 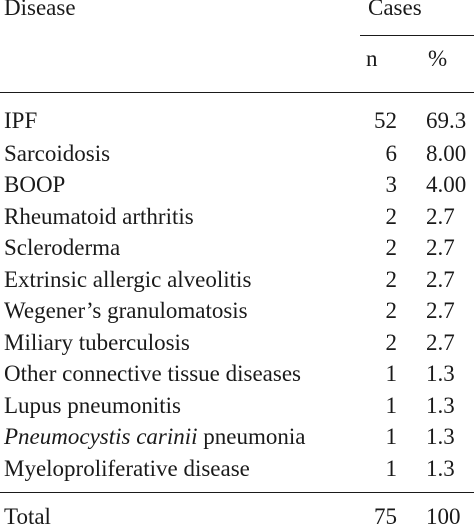 I want to click on row-disease: Extrinsic allergic alveolitis, so click(x=128, y=279).